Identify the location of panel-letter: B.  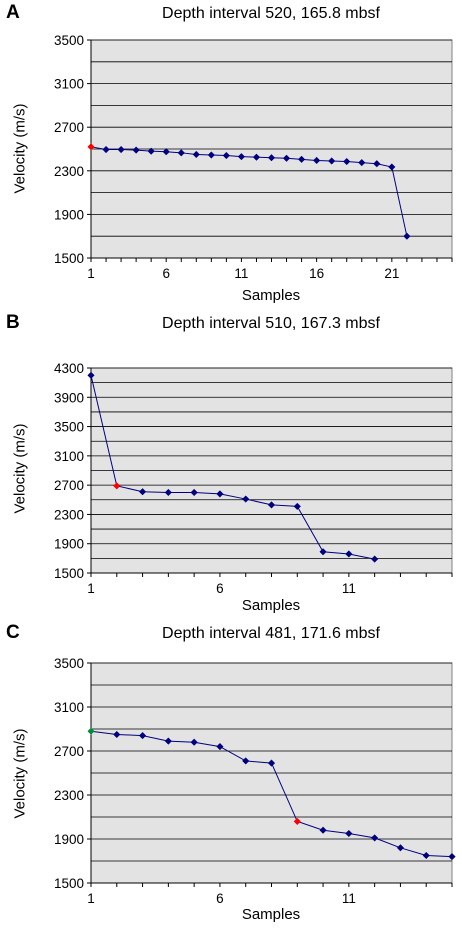
(13, 322).